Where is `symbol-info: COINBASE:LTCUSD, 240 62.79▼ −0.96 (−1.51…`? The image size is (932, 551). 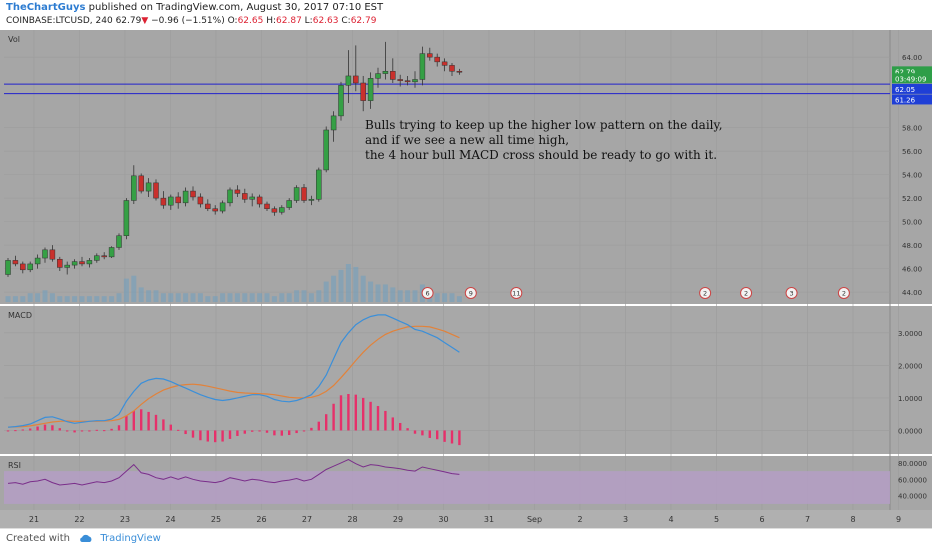 symbol-info: COINBASE:LTCUSD, 240 62.79▼ −0.96 (−1.51… is located at coordinates (191, 21).